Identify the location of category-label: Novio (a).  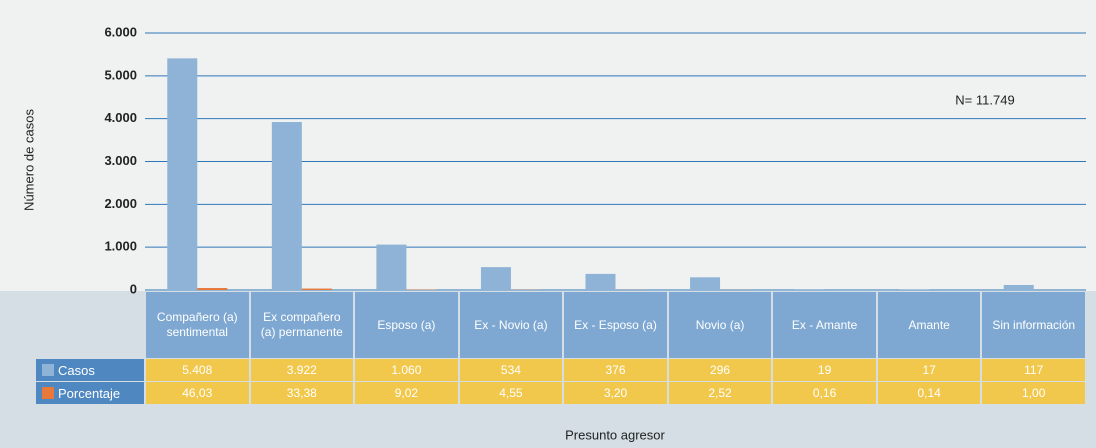
(720, 325).